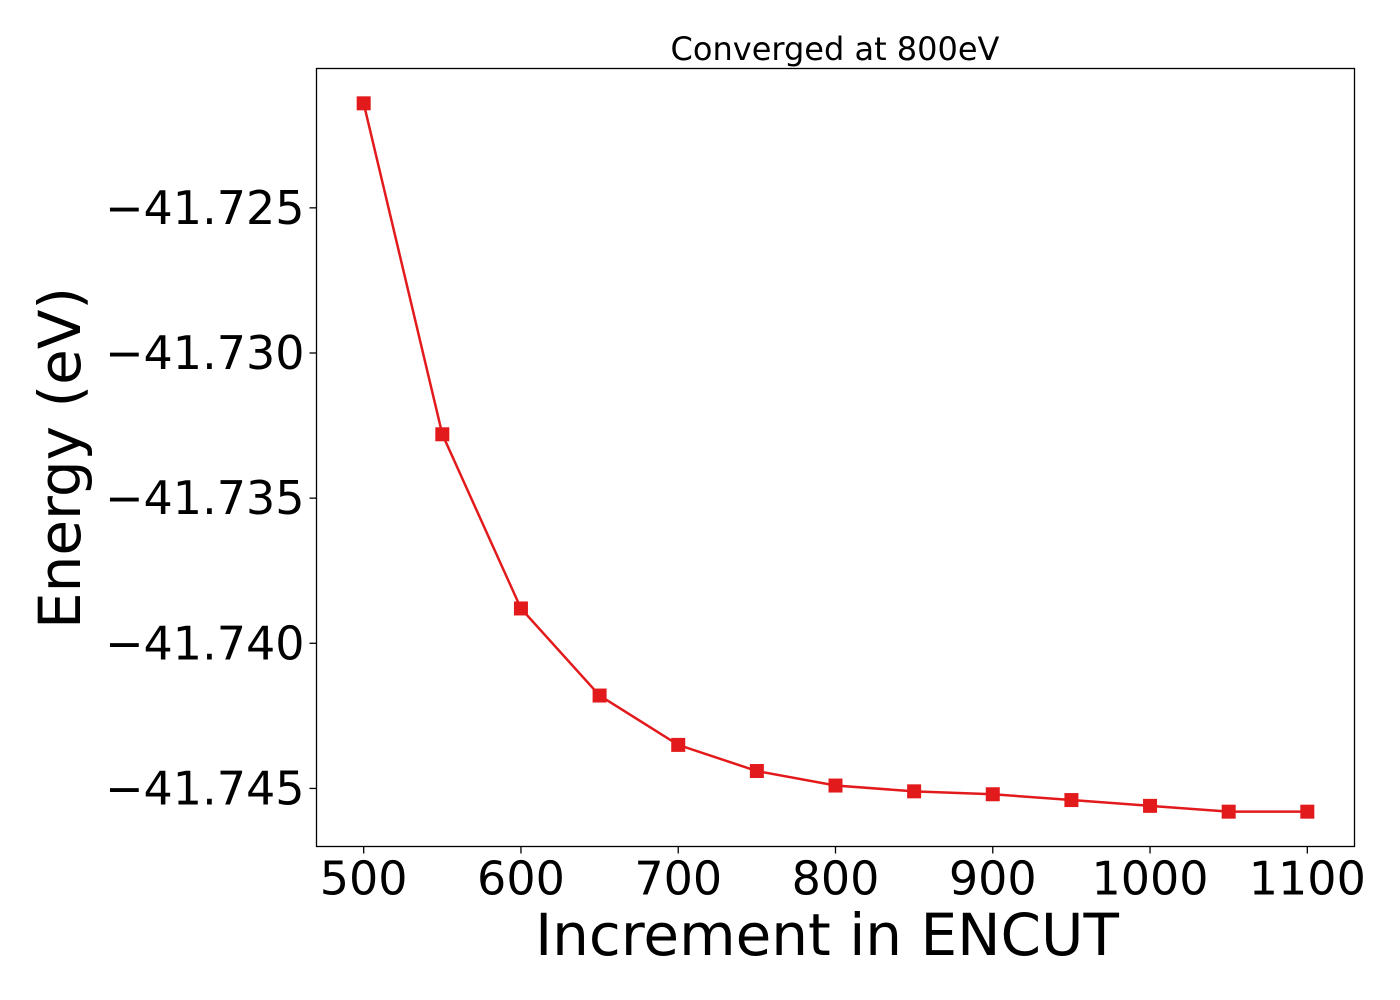  Describe the element at coordinates (205, 643) in the screenshot. I see `y-tick-label: −41.740` at that location.